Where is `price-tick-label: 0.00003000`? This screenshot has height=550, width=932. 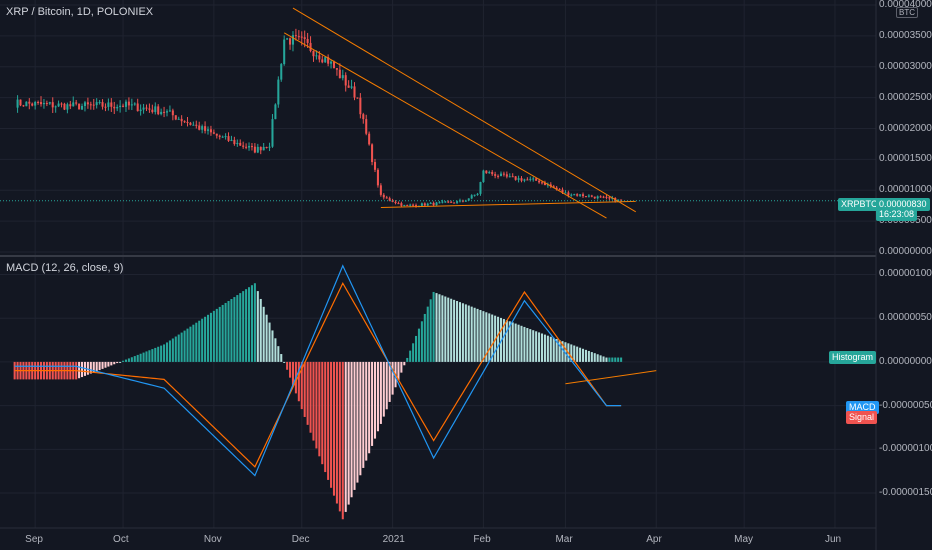 price-tick-label: 0.00003000 is located at coordinates (905, 66).